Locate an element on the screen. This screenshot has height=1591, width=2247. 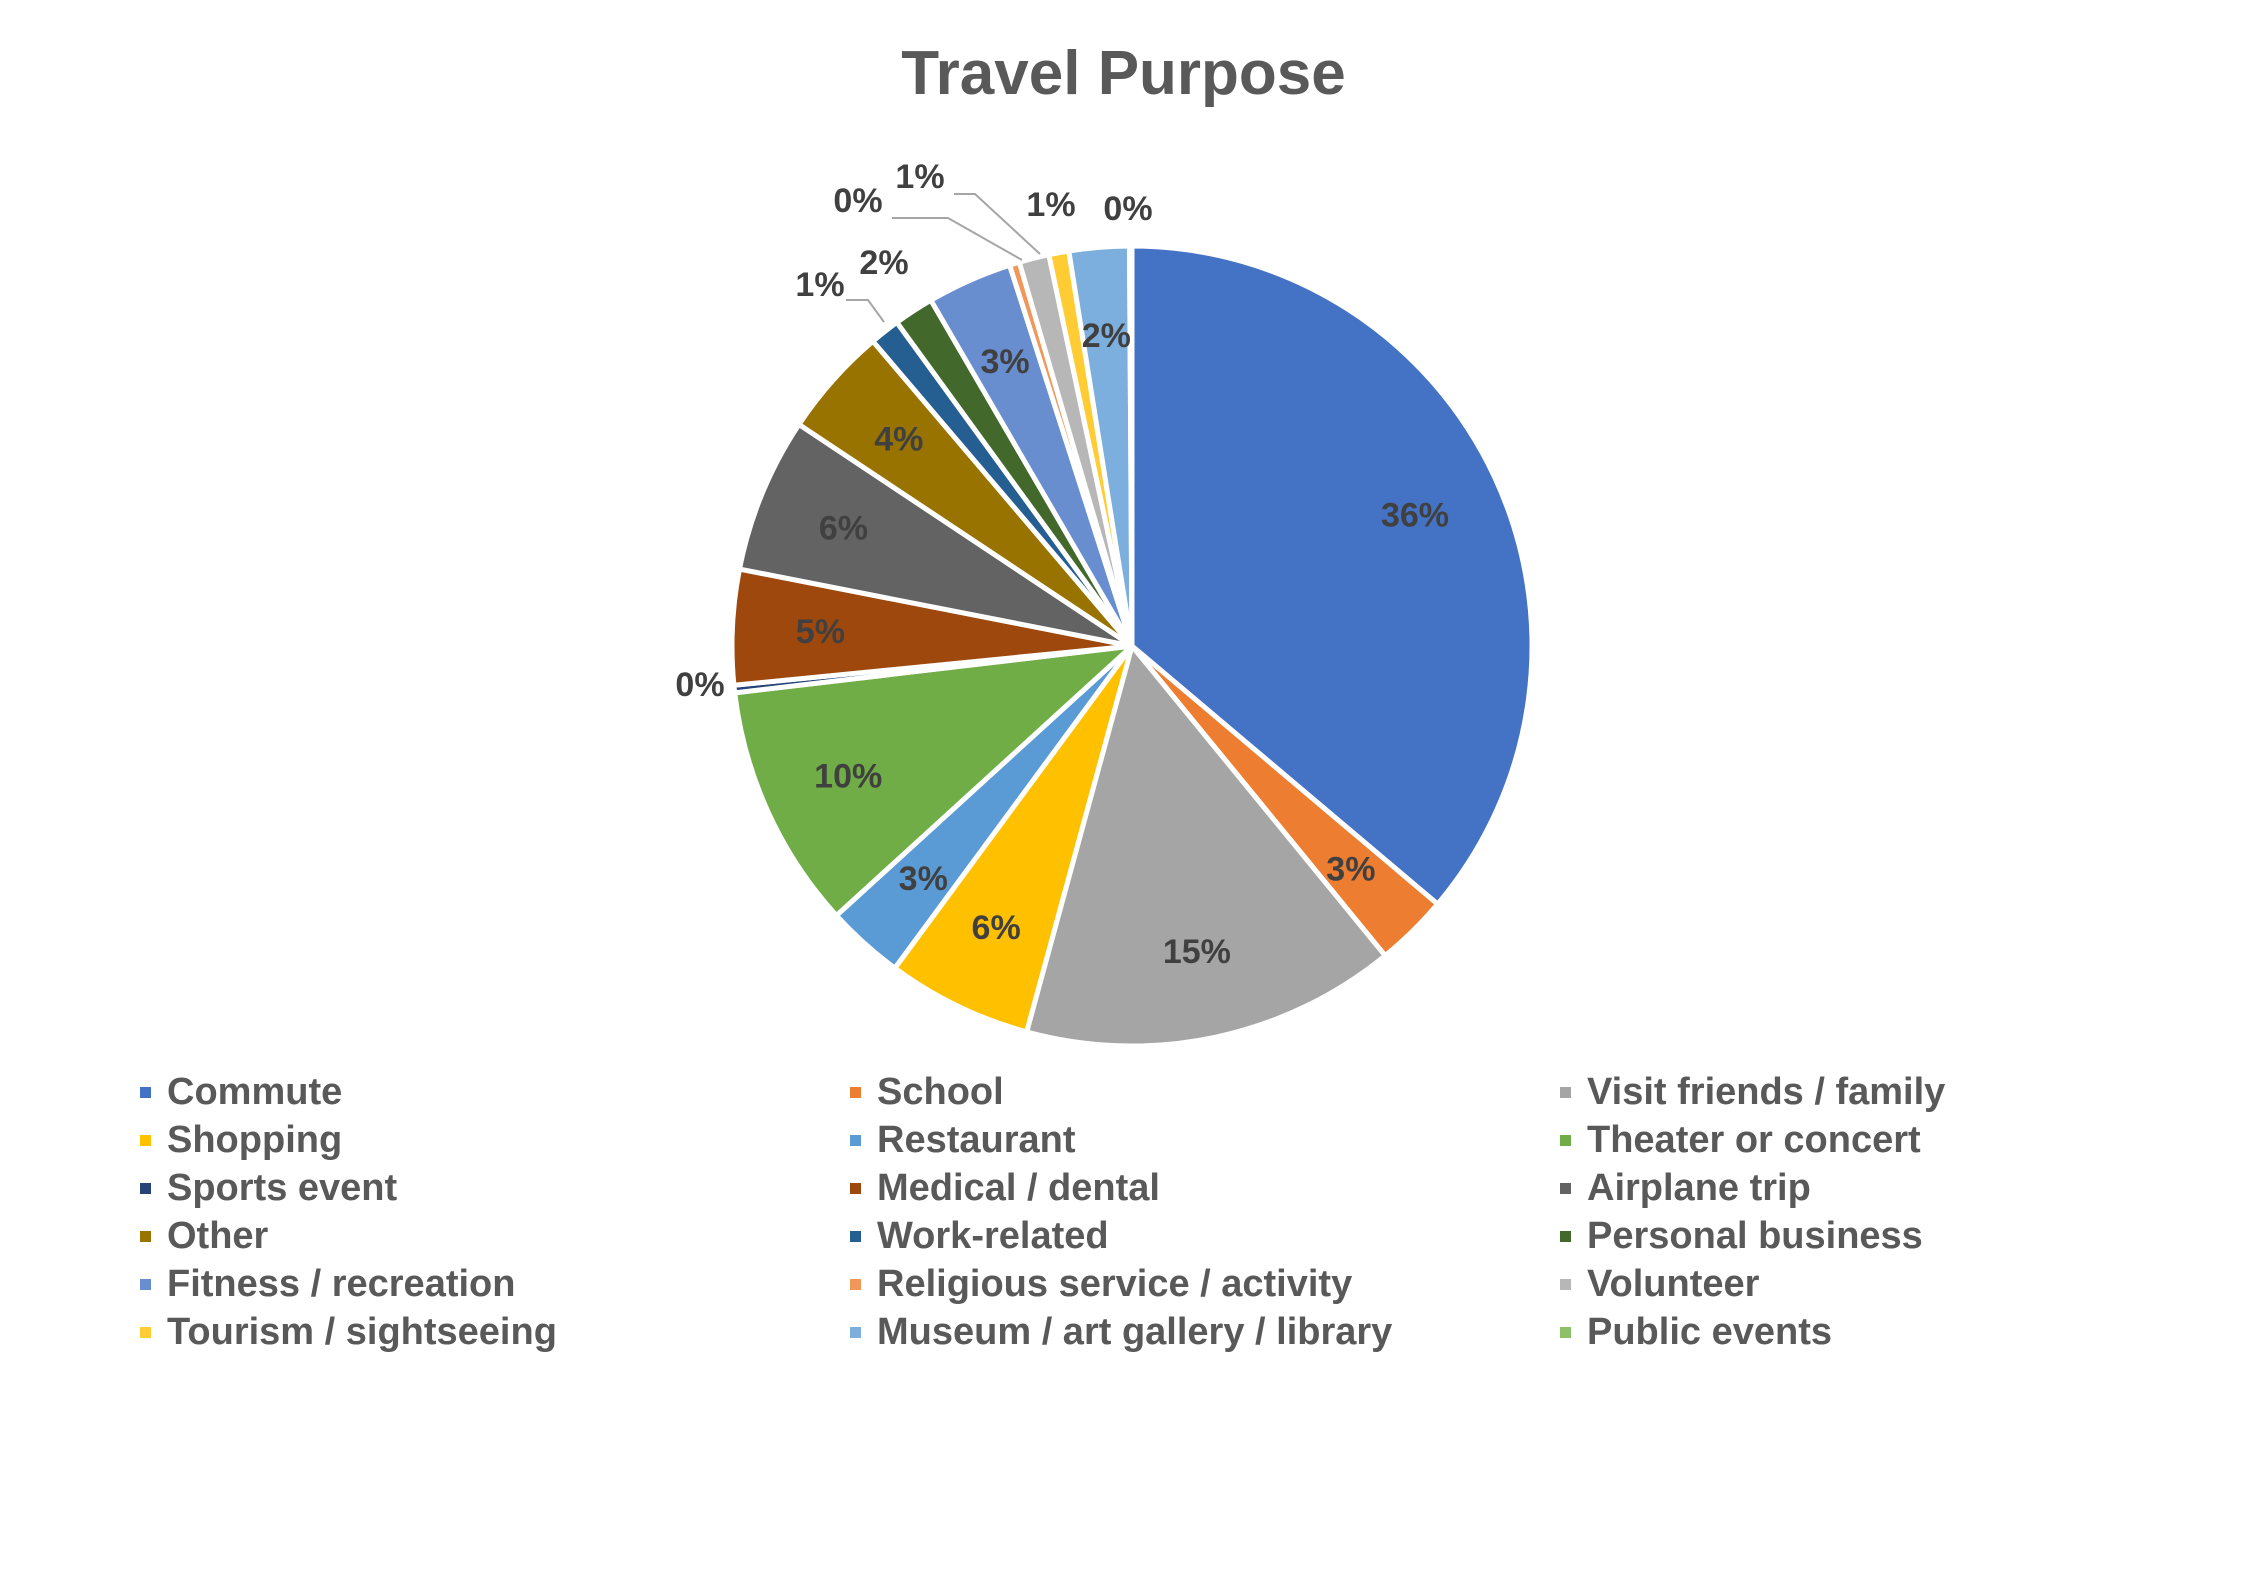
data-label: 4% is located at coordinates (898, 440).